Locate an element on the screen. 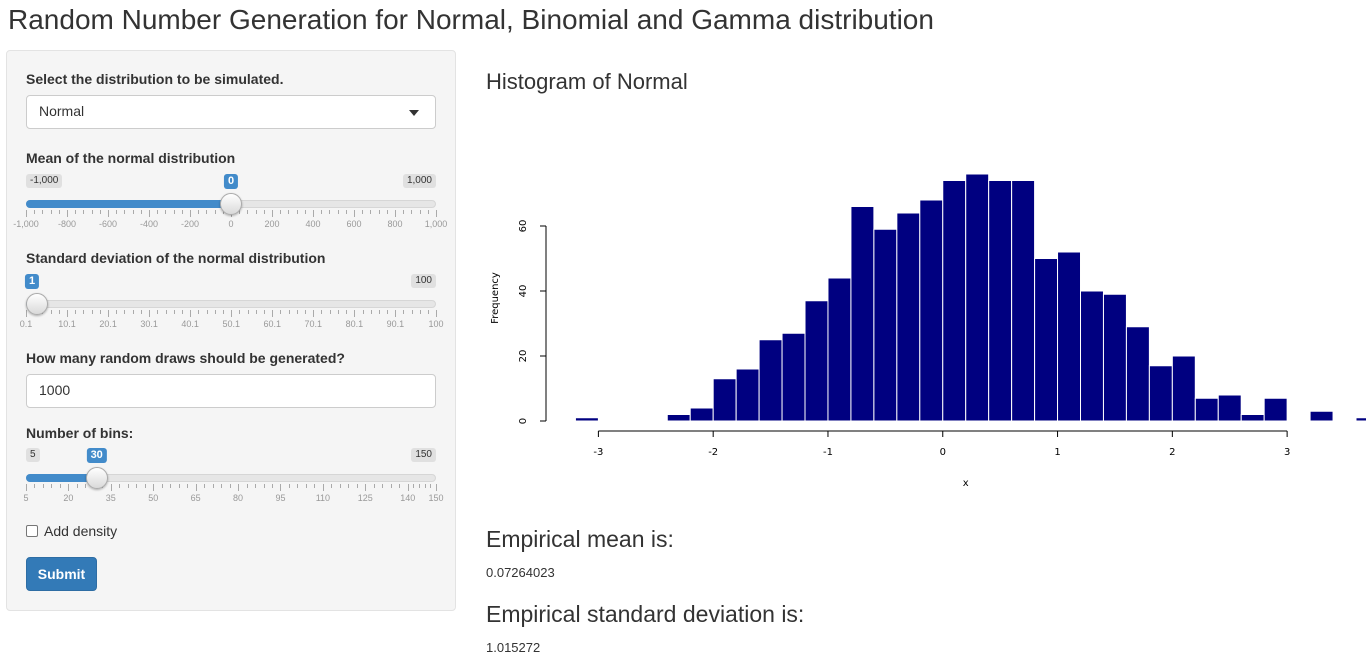  mean-slider-tick-label: 800 is located at coordinates (395, 224).